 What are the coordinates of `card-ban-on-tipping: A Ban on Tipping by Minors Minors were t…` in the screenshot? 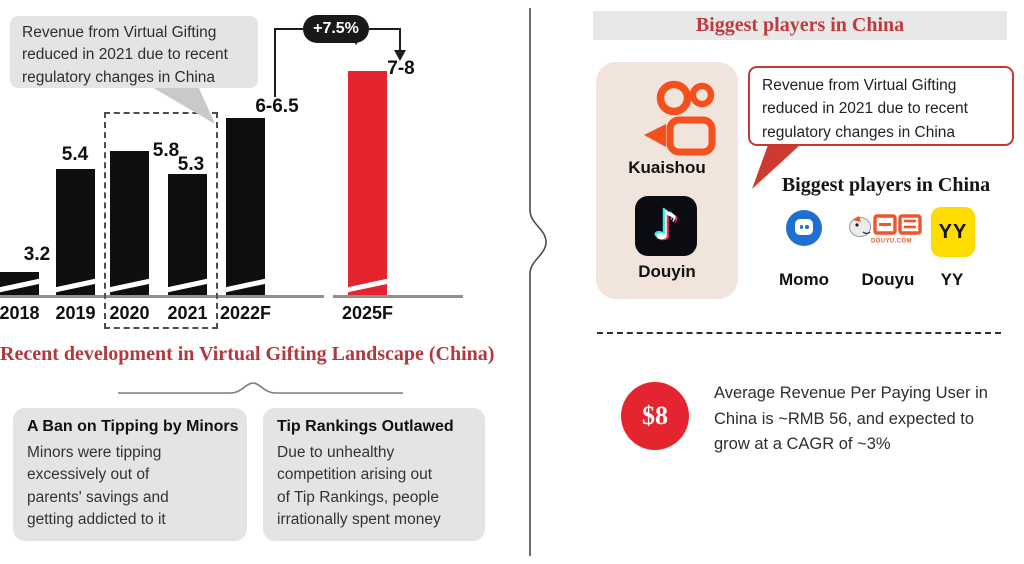 It's located at (130, 474).